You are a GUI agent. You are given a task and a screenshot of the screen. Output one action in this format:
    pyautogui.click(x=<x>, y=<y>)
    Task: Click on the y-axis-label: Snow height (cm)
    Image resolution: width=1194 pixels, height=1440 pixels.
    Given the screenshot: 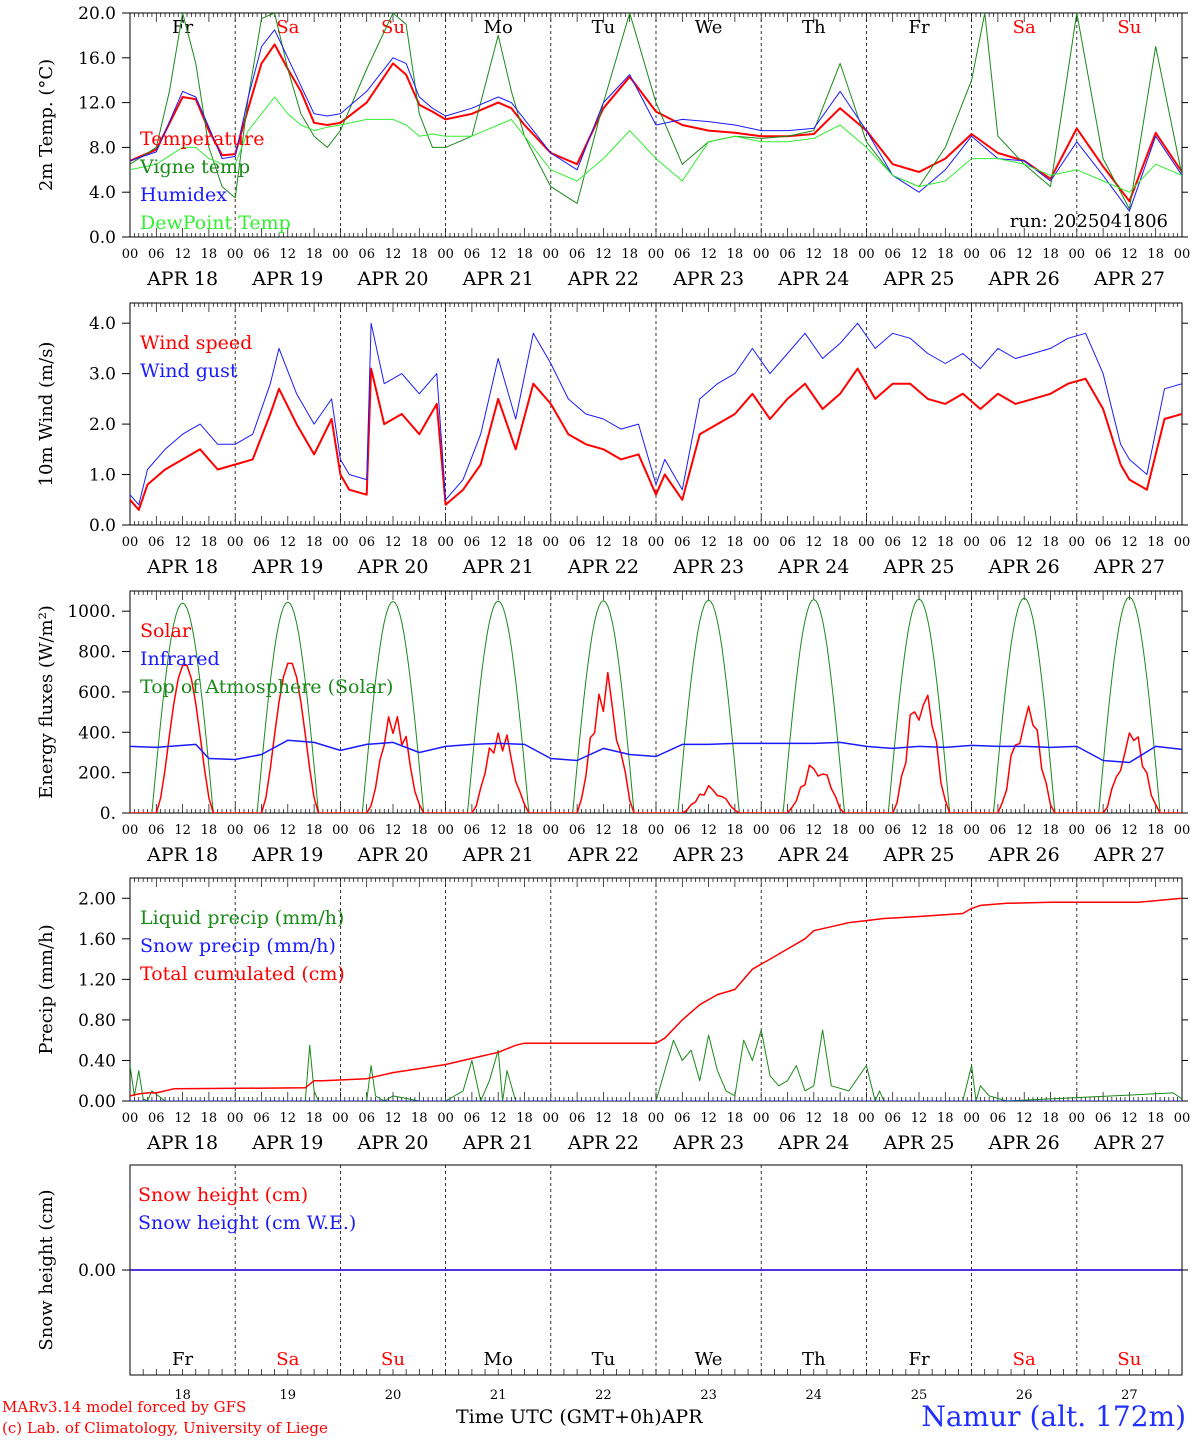 What is the action you would take?
    pyautogui.click(x=46, y=1269)
    